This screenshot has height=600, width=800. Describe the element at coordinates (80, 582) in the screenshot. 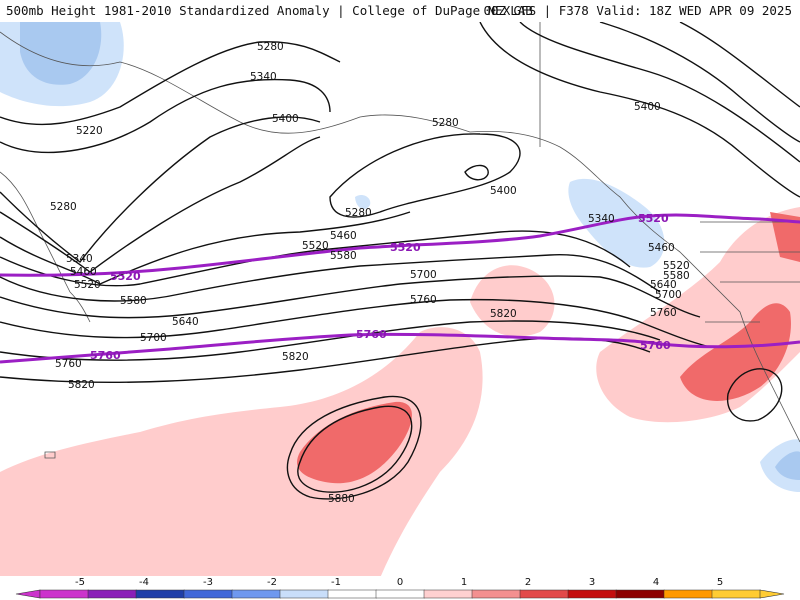

I see `colorbar-tick: -5` at that location.